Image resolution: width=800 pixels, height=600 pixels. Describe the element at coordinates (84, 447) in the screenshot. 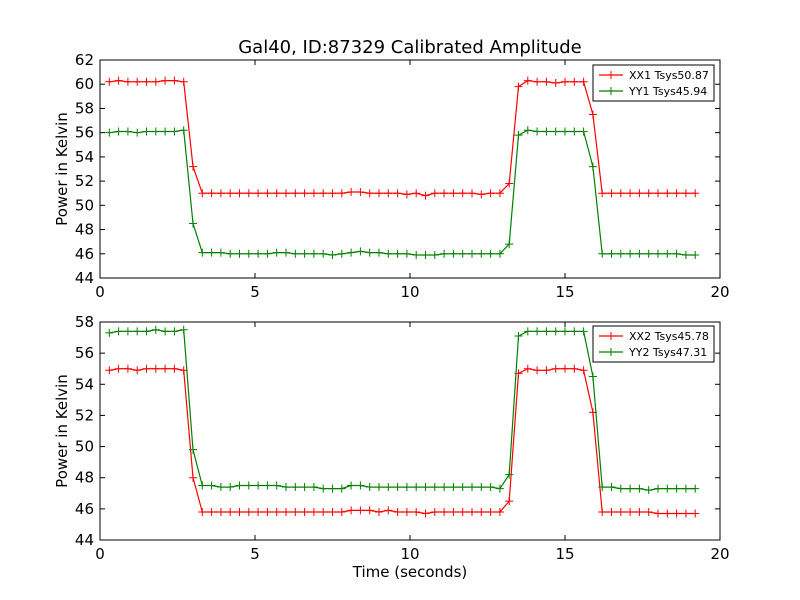

I see `y-tick-label: 50` at that location.